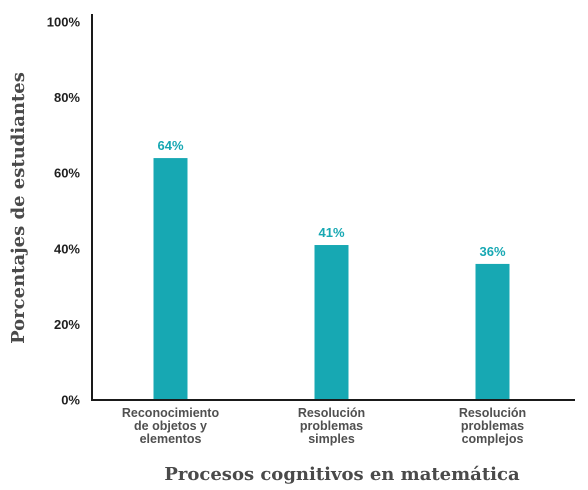 This screenshot has height=490, width=588. I want to click on y-tick-label: 40%, so click(67, 248).